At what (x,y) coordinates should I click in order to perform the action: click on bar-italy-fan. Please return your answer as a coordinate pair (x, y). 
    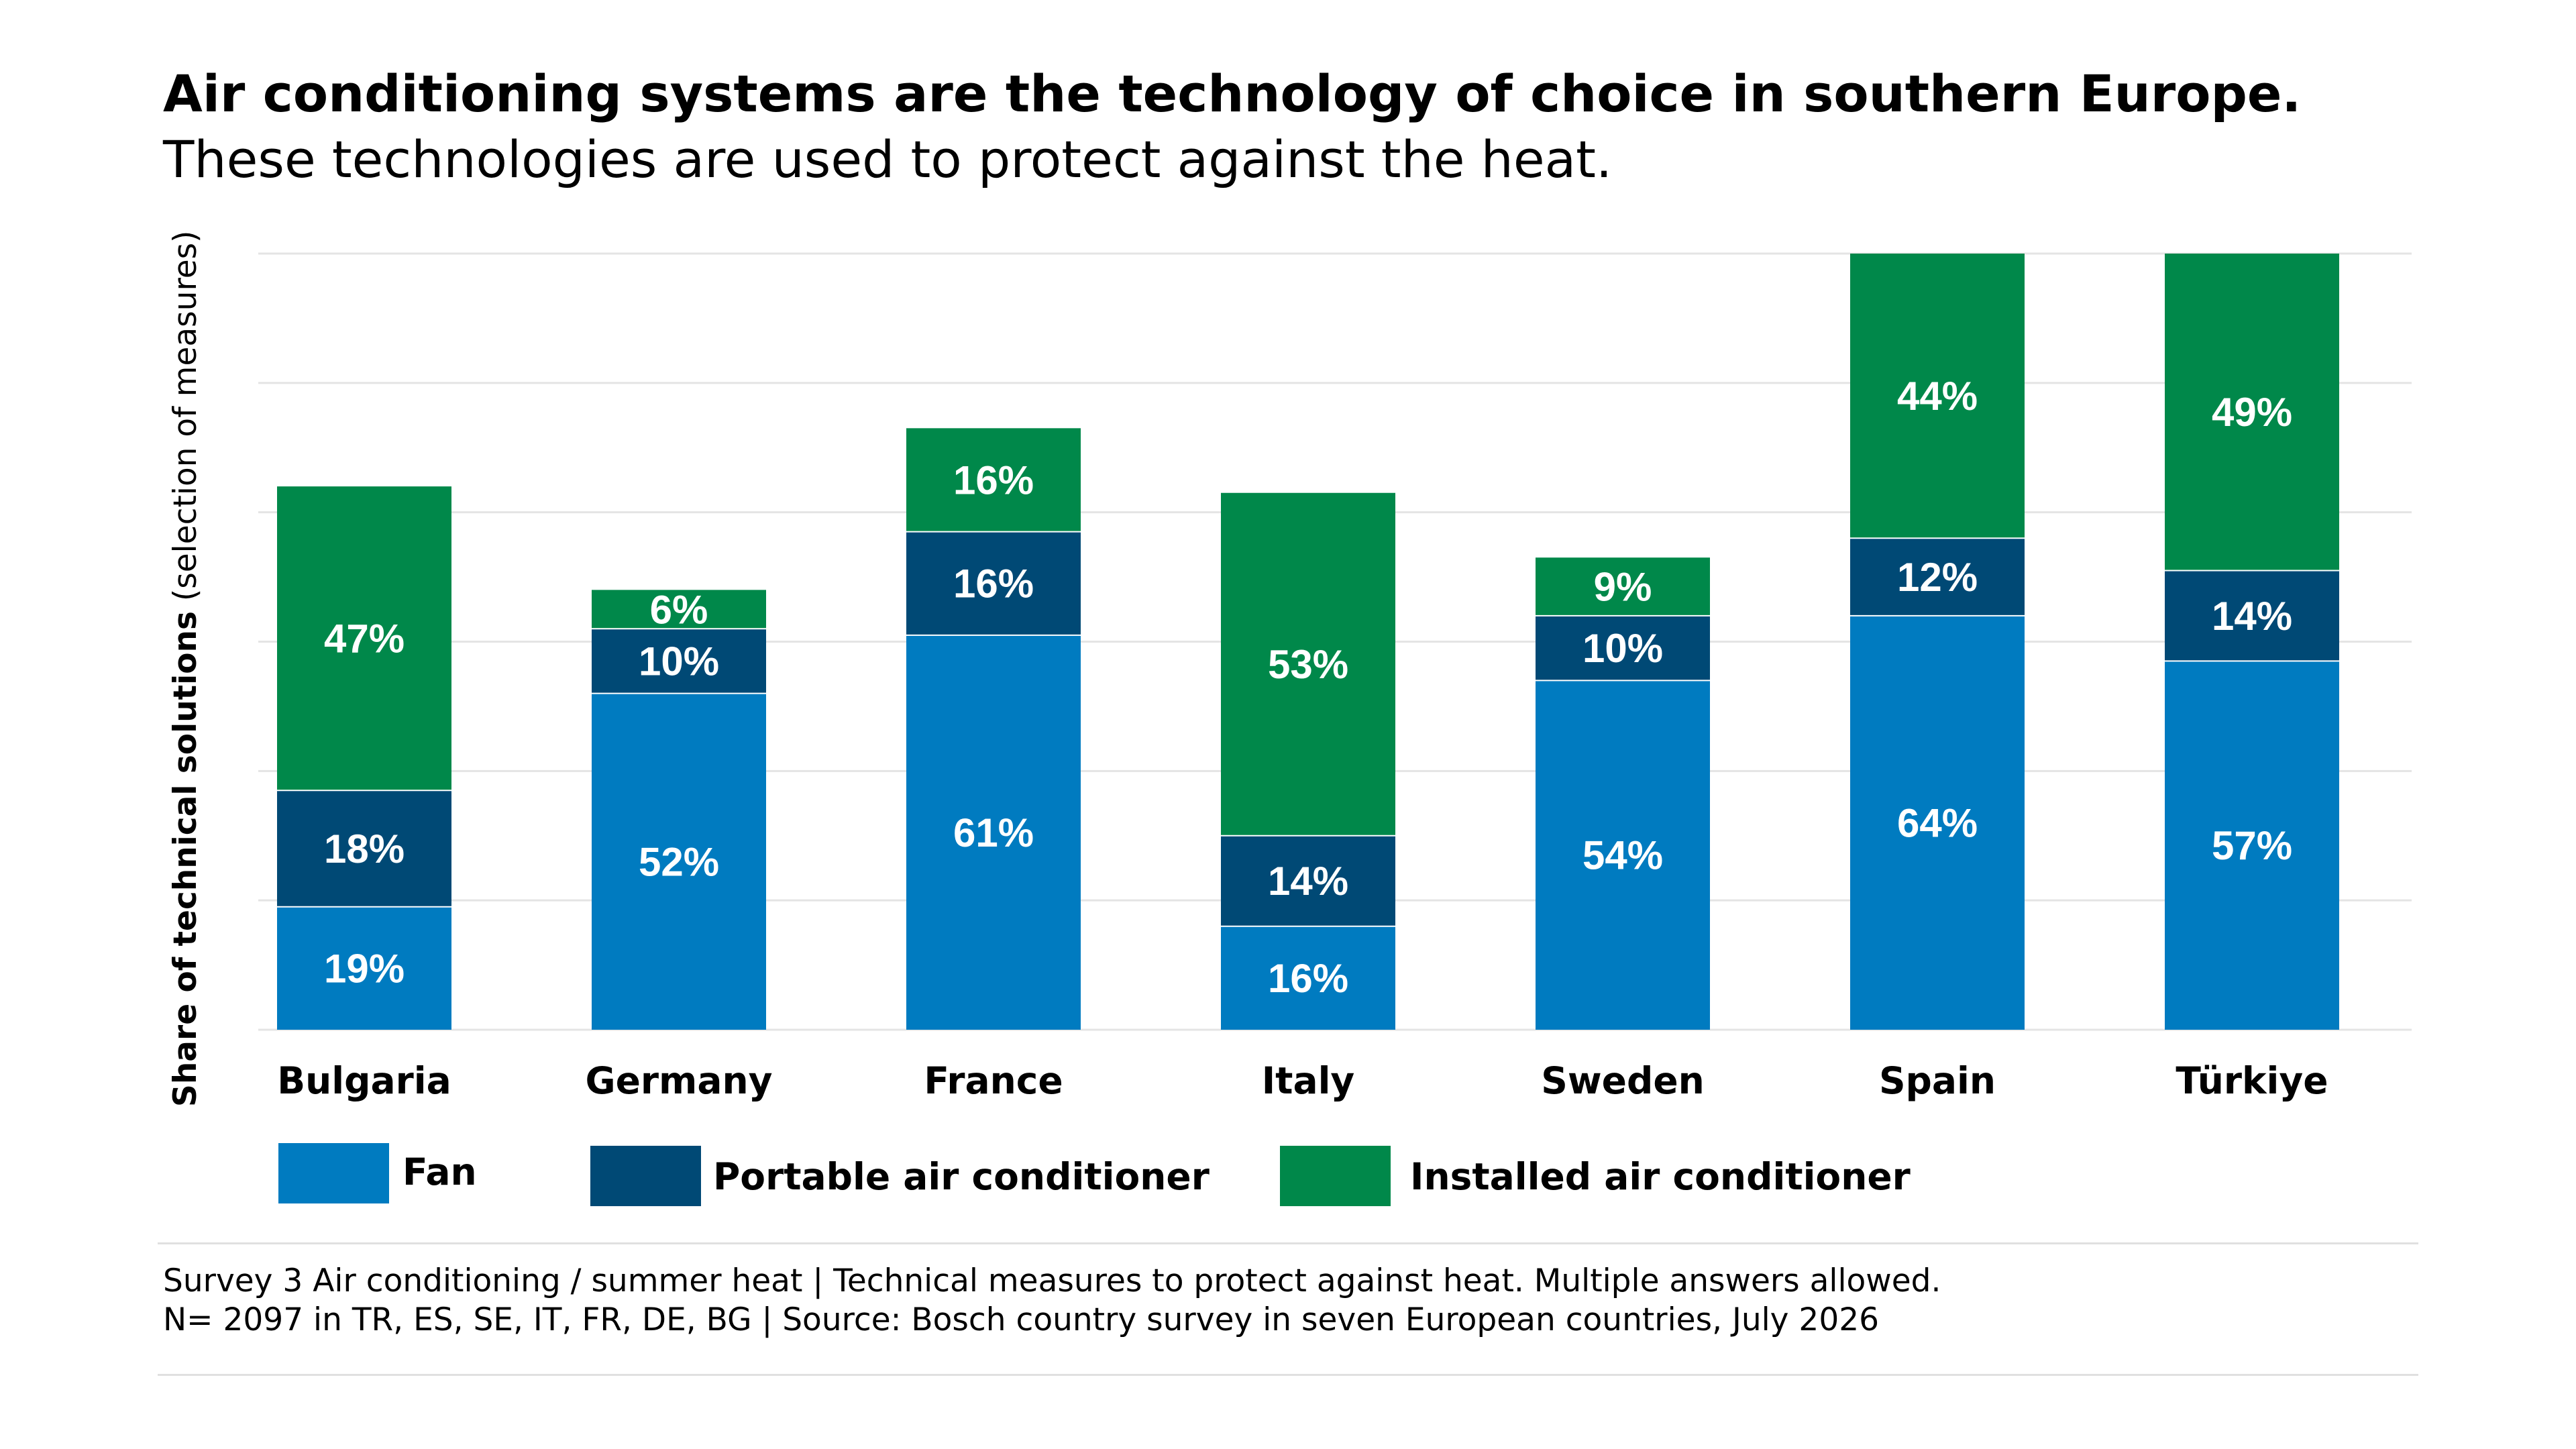
    Looking at the image, I should click on (1308, 978).